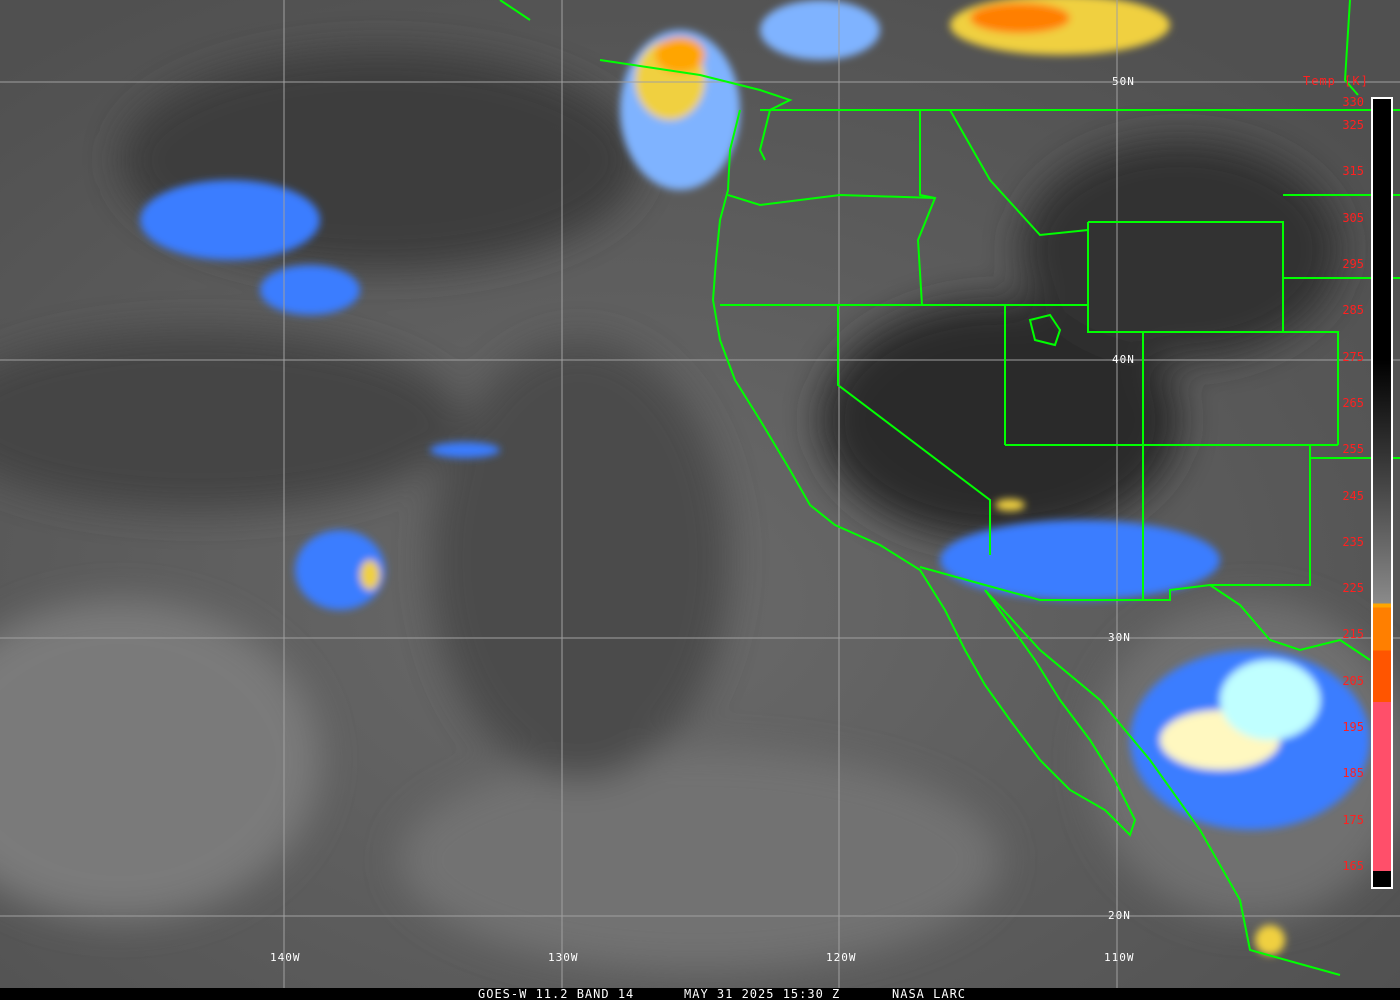  I want to click on colorbar-tick: 255, so click(1353, 449).